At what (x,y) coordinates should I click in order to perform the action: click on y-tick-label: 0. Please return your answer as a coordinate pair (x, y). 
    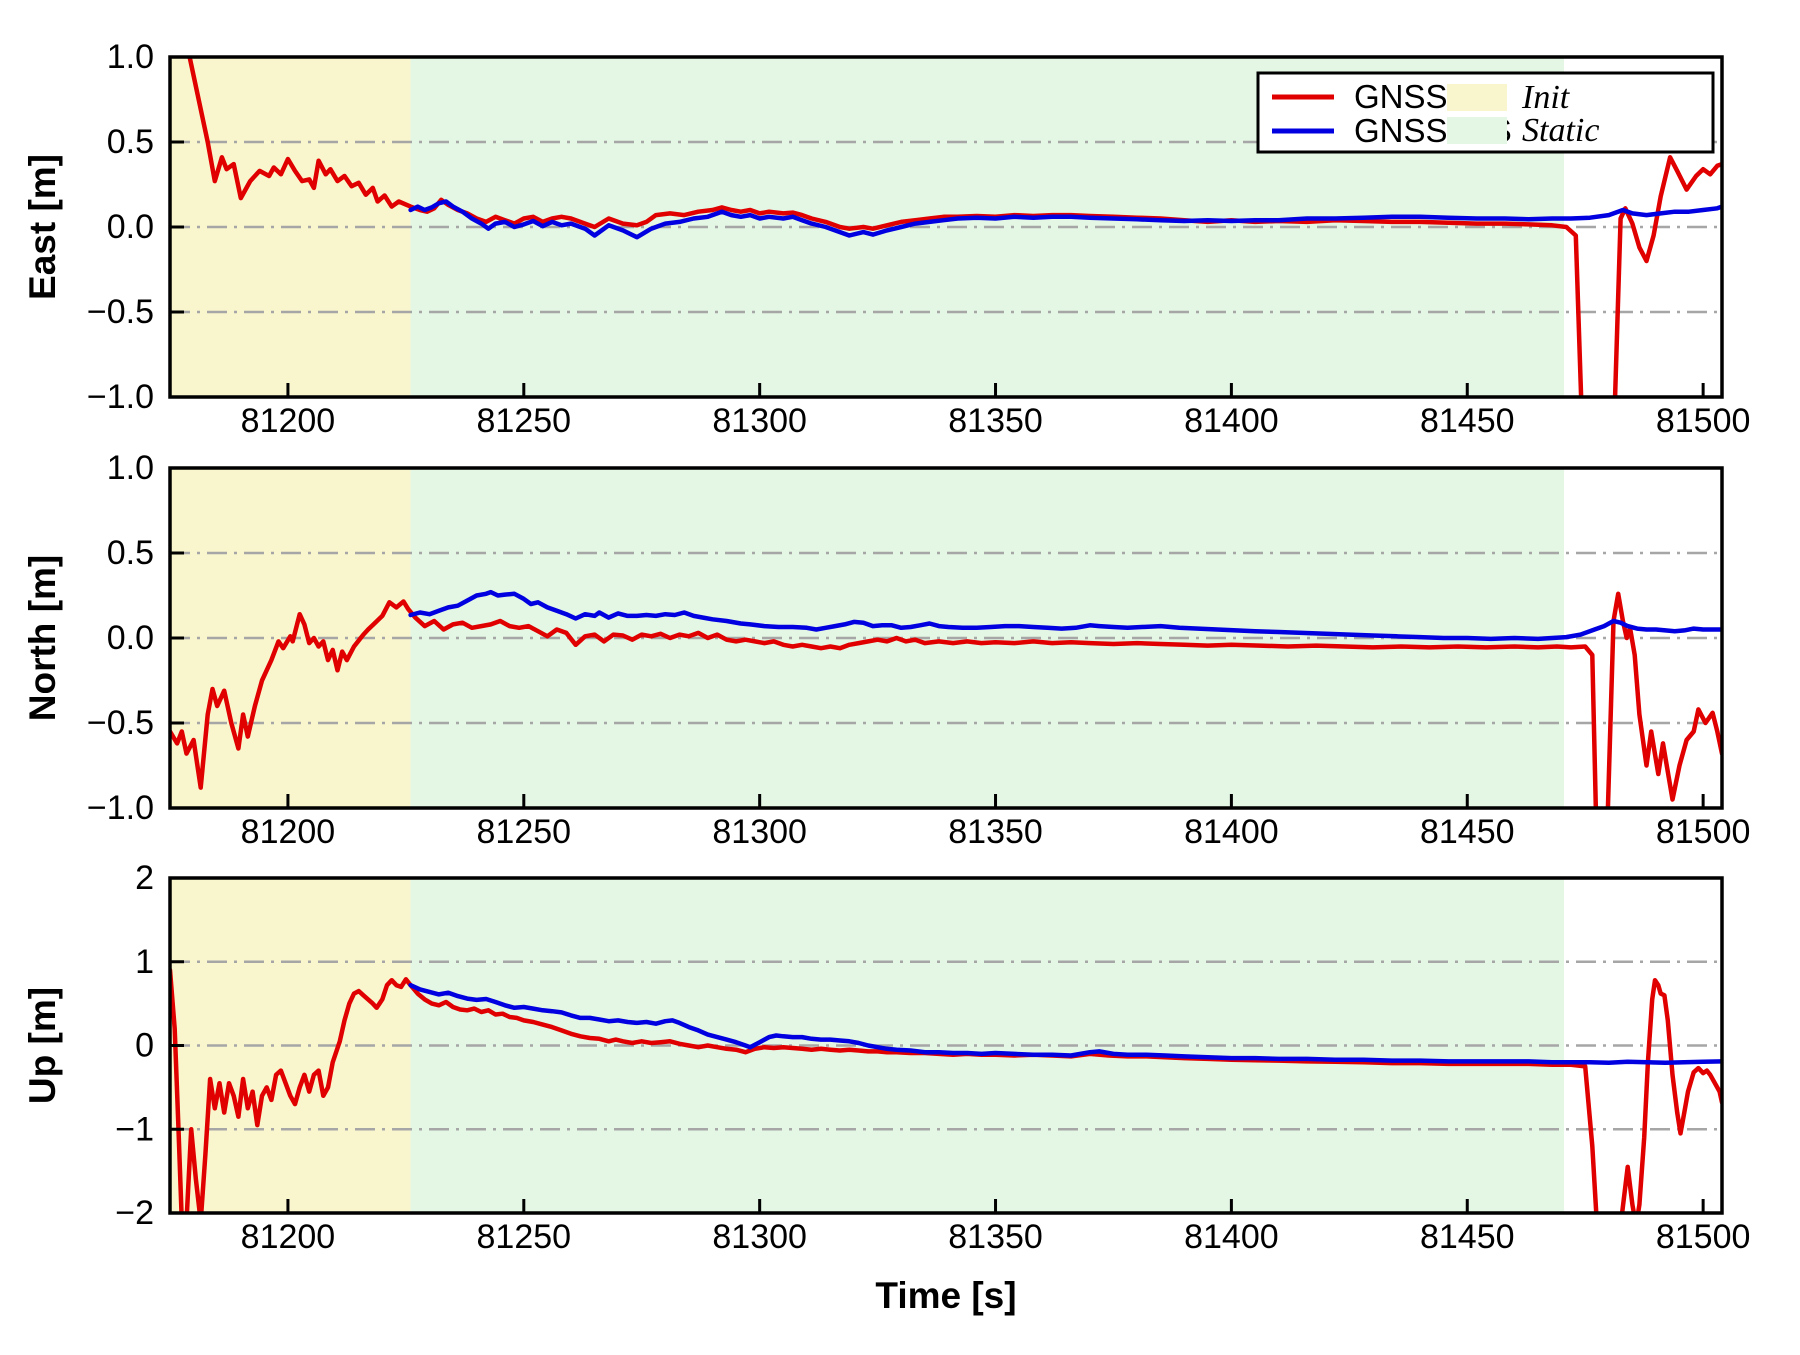
    Looking at the image, I should click on (144, 1046).